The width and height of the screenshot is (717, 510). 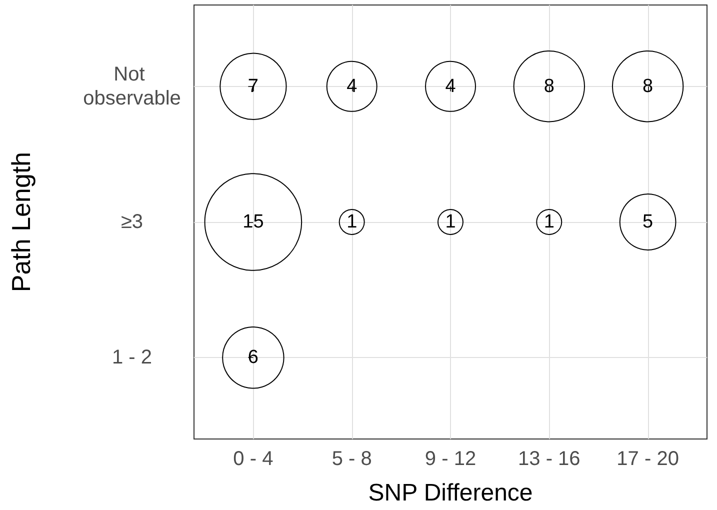 I want to click on x-tick-label: 9 - 12, so click(x=450, y=459).